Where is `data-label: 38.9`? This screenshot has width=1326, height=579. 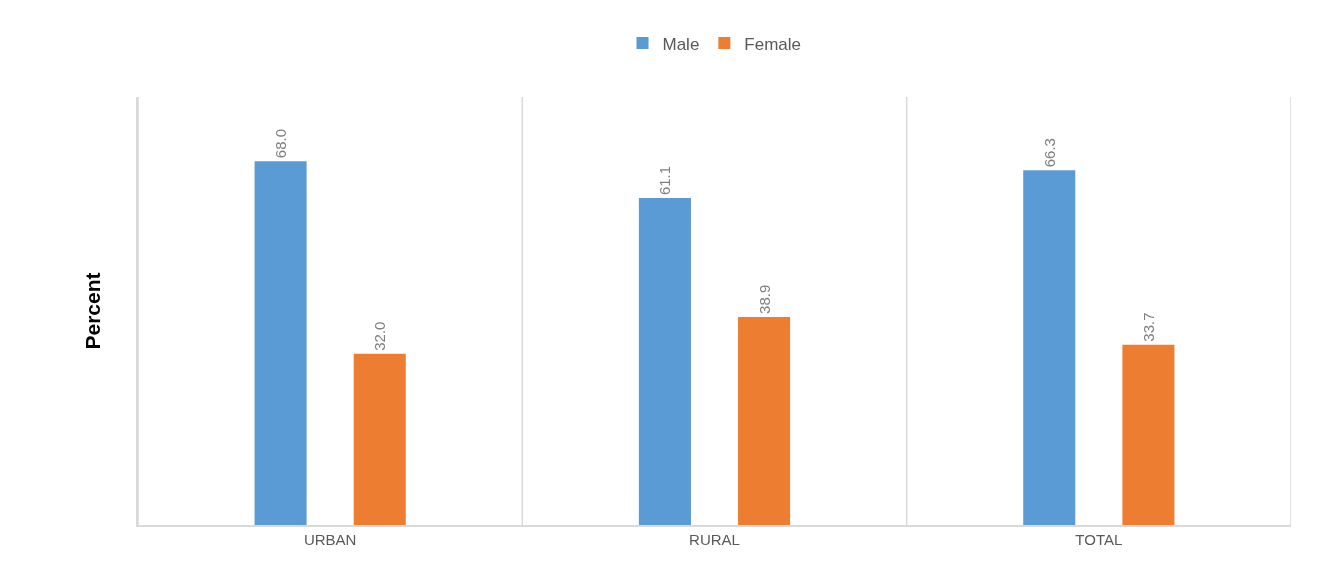 data-label: 38.9 is located at coordinates (764, 299).